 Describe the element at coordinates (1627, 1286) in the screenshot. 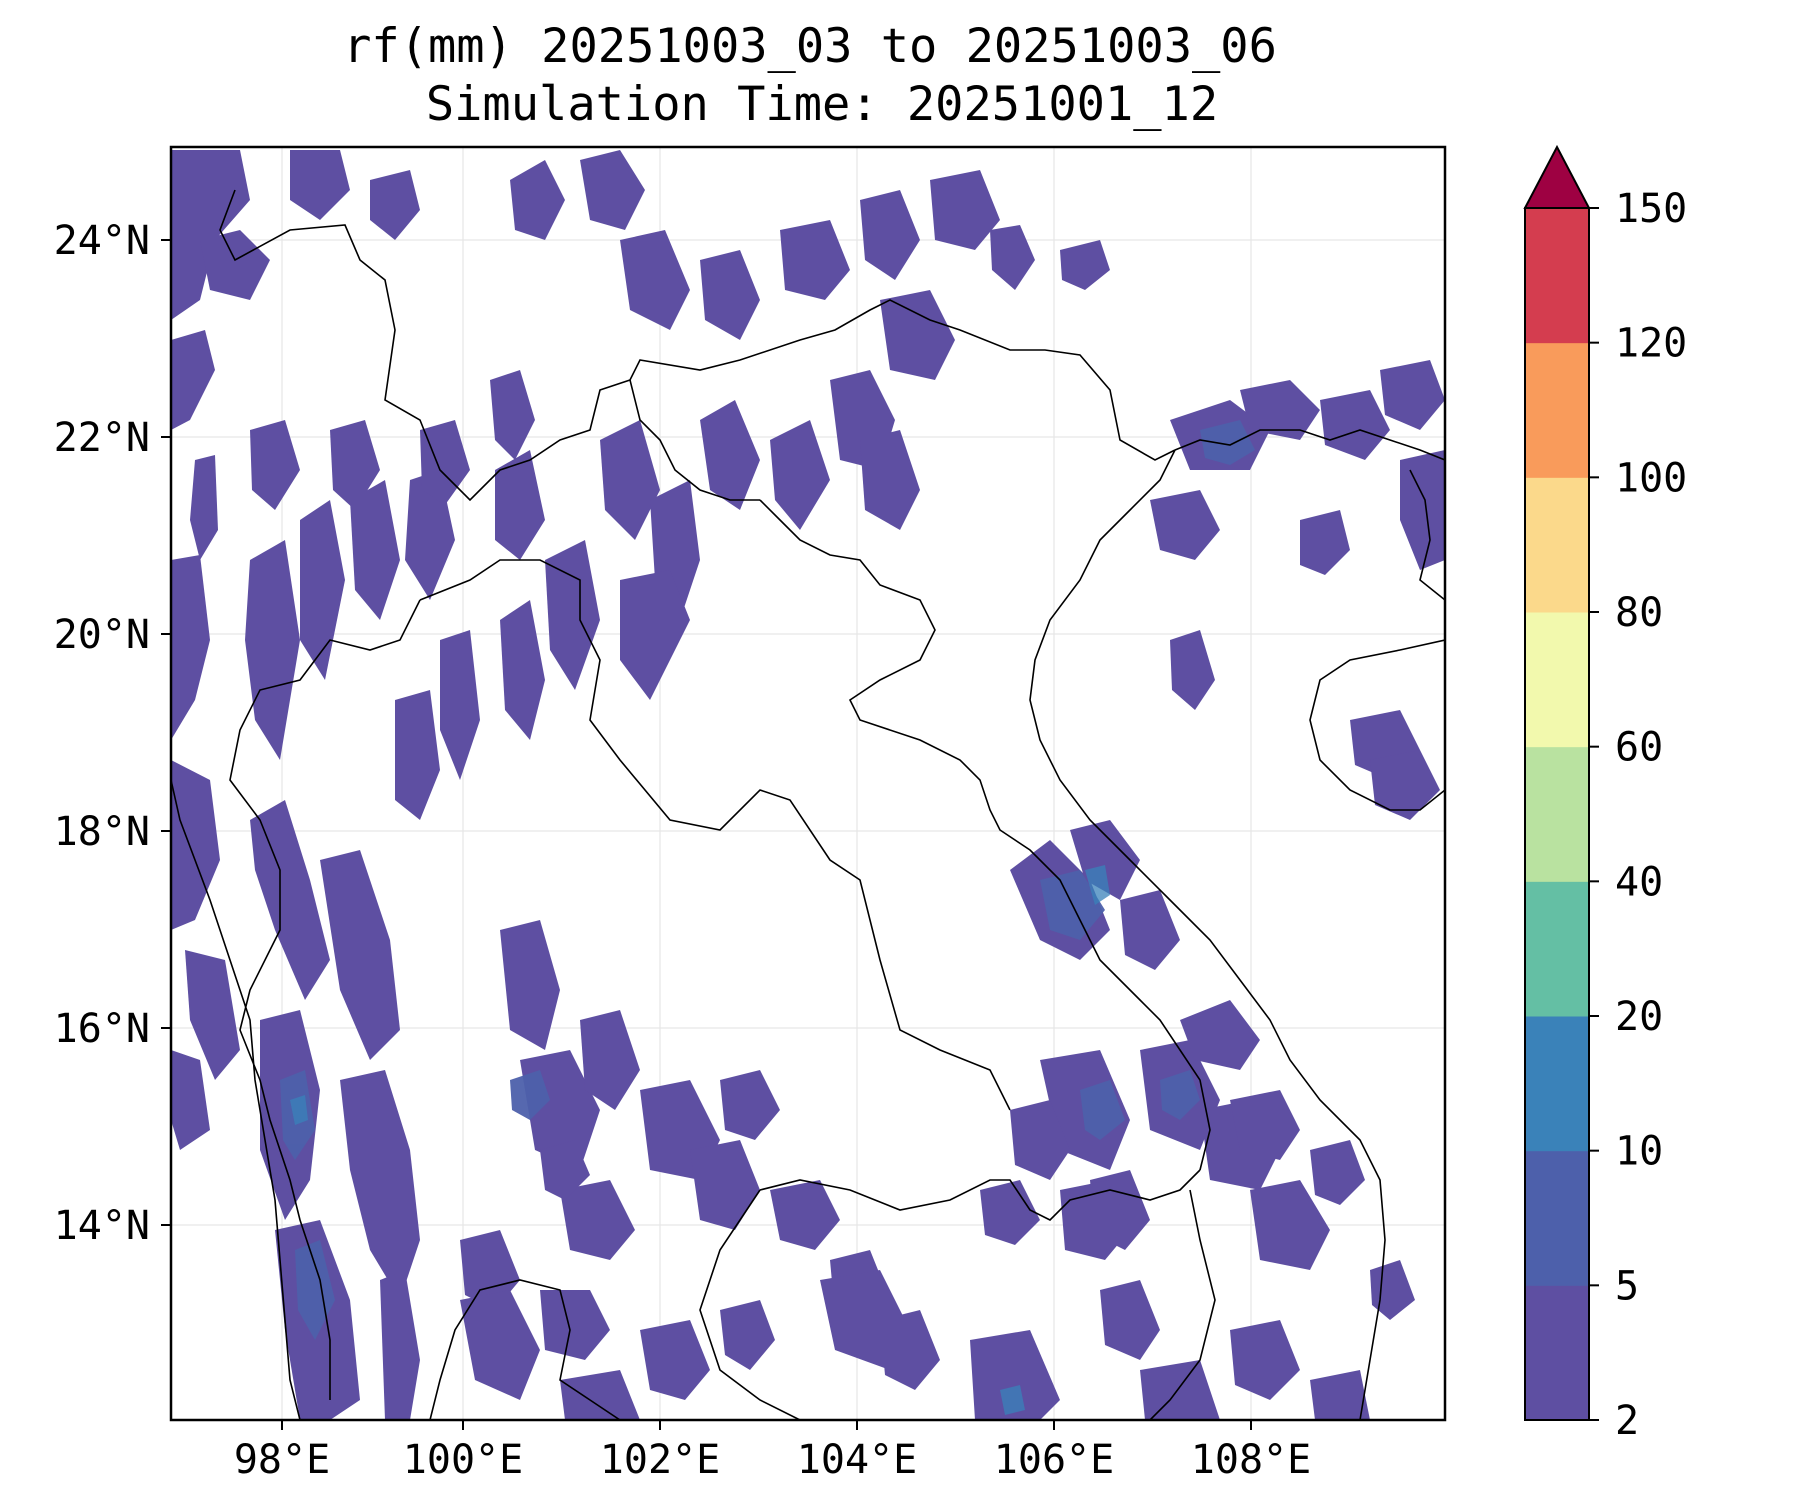

I see `colorbar-tick-label: 5` at that location.